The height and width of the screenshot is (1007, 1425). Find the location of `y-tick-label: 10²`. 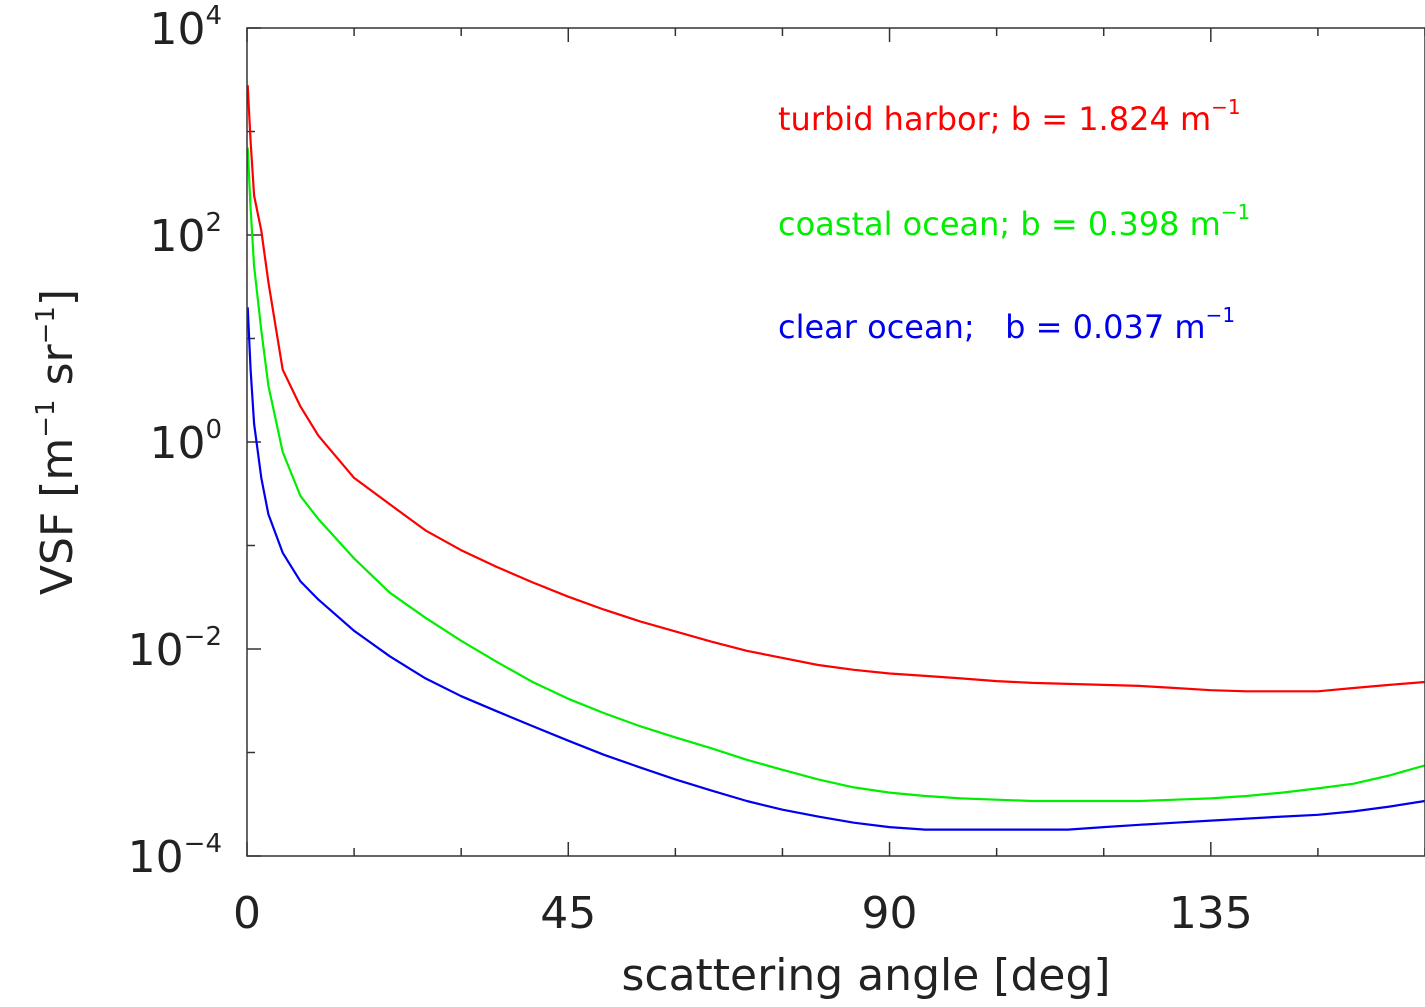

y-tick-label: 10² is located at coordinates (185, 235).